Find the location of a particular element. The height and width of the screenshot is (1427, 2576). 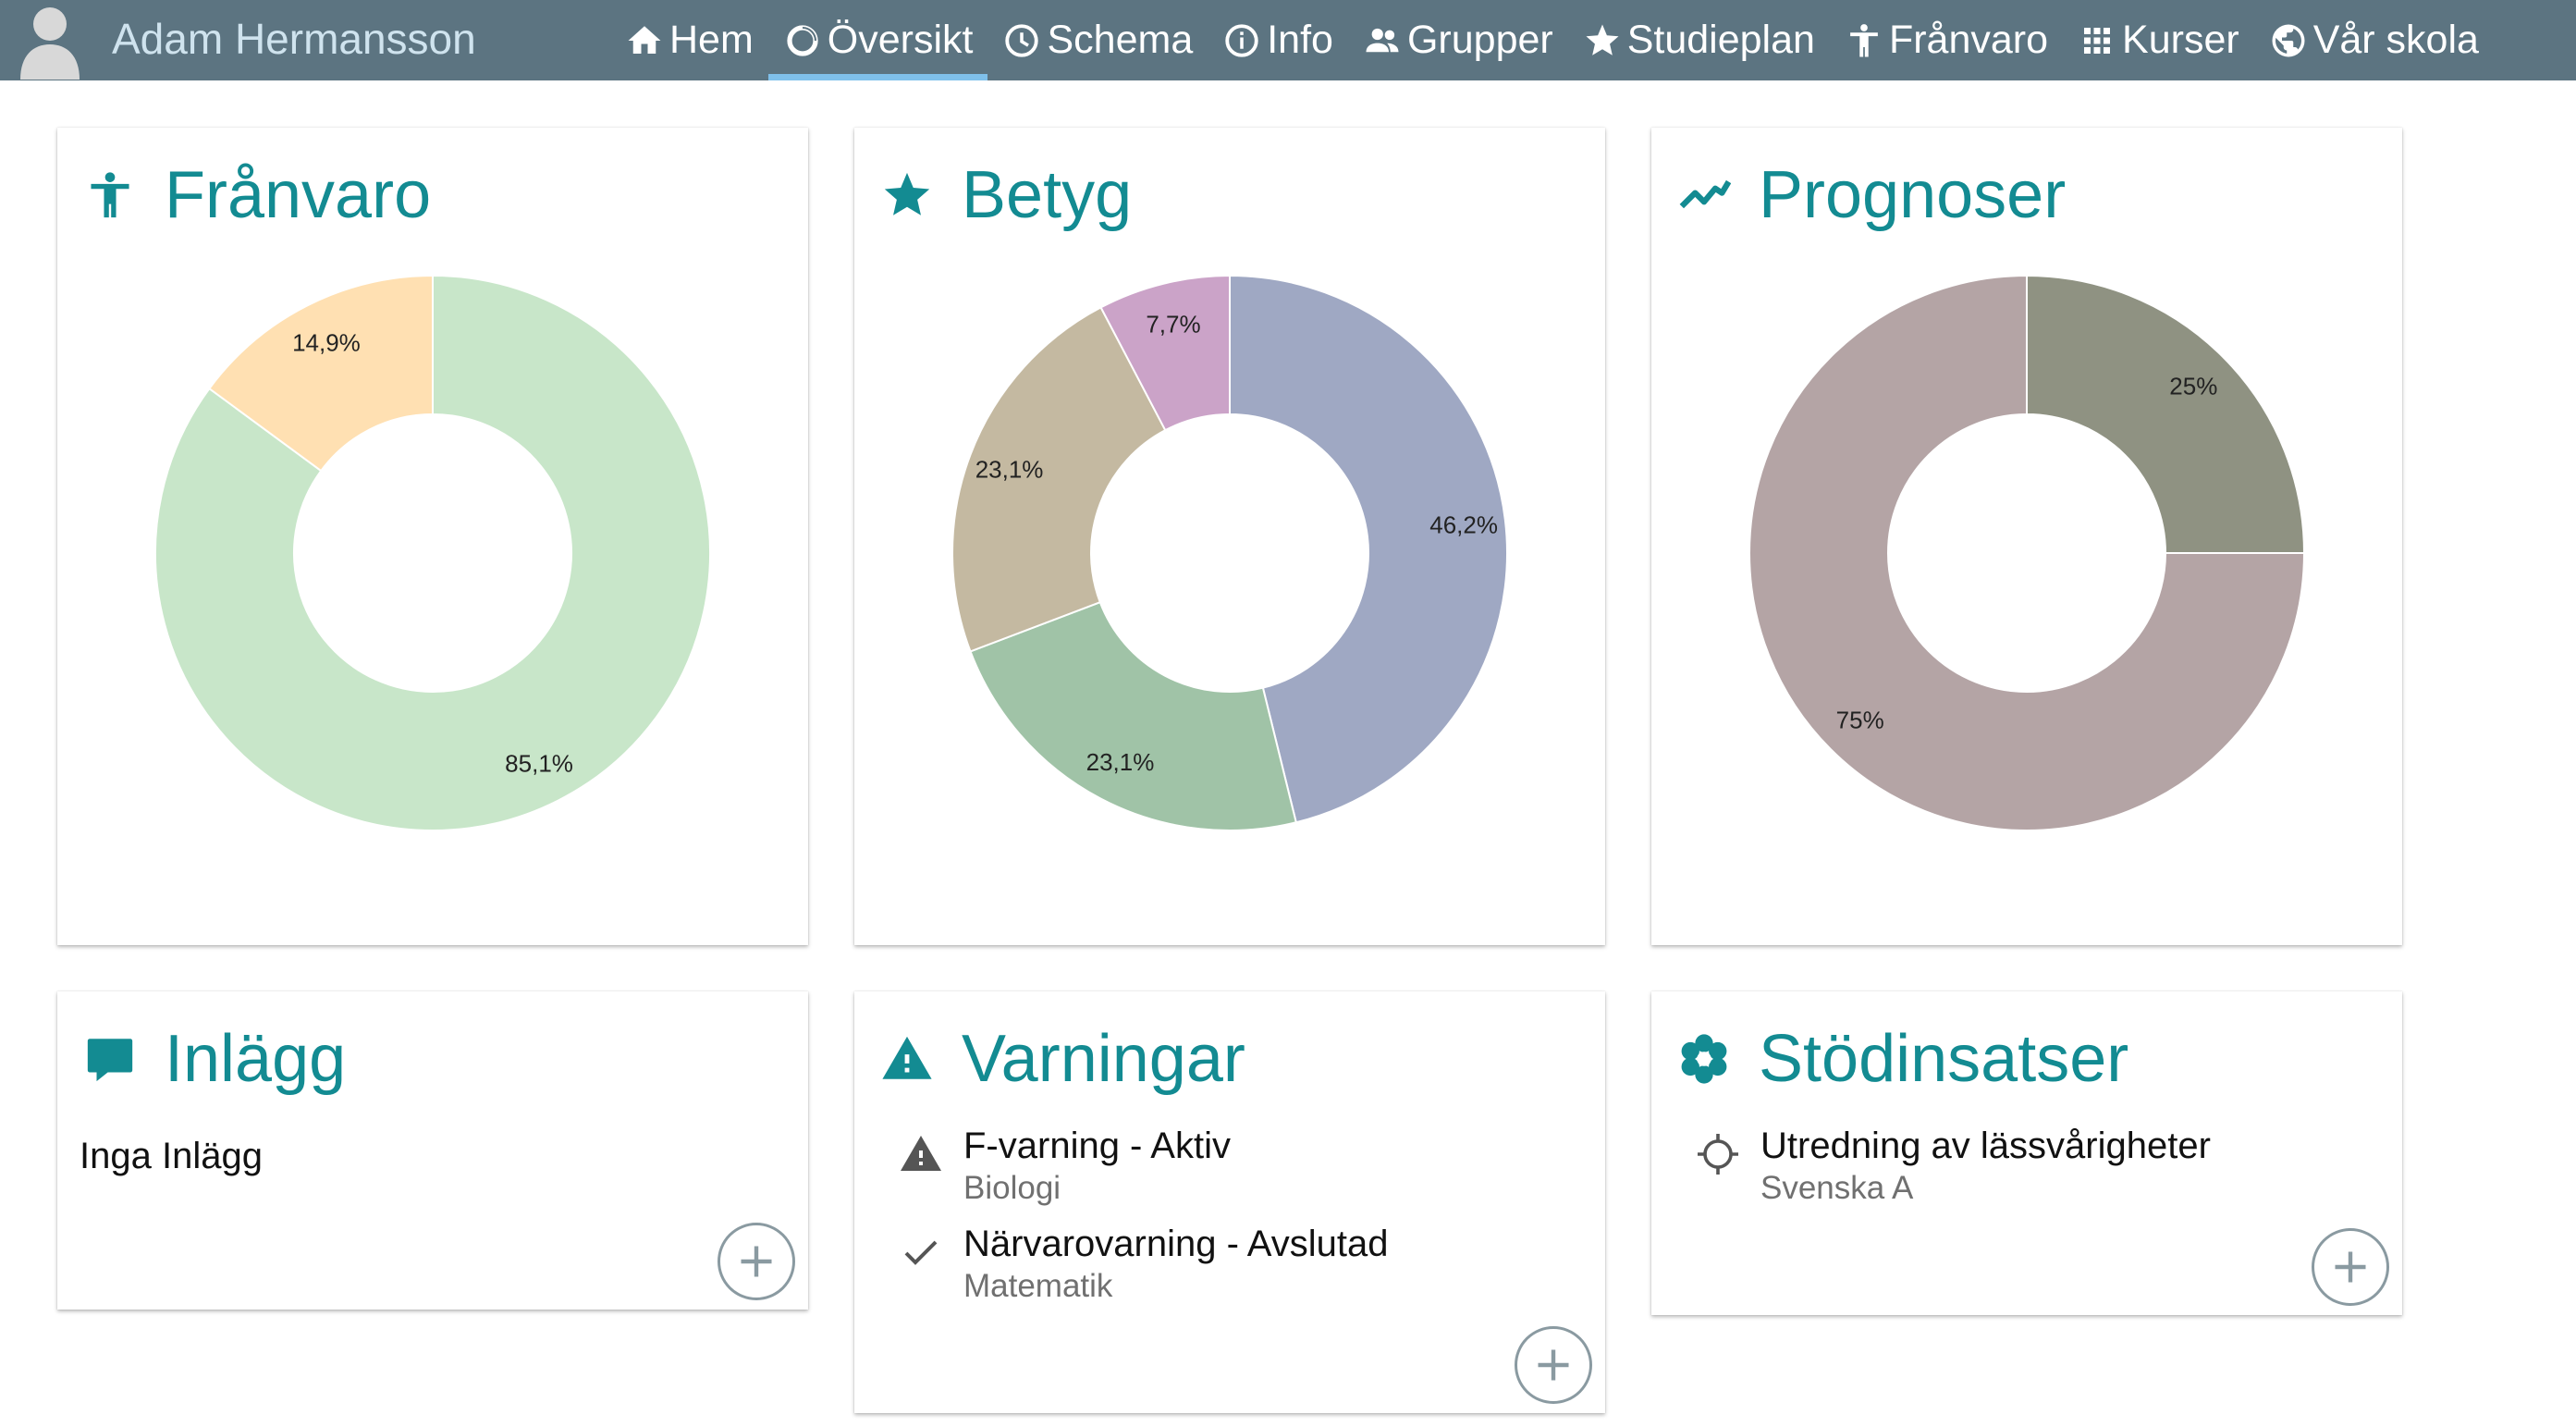

slice-value-label: 46,2% is located at coordinates (1463, 524).